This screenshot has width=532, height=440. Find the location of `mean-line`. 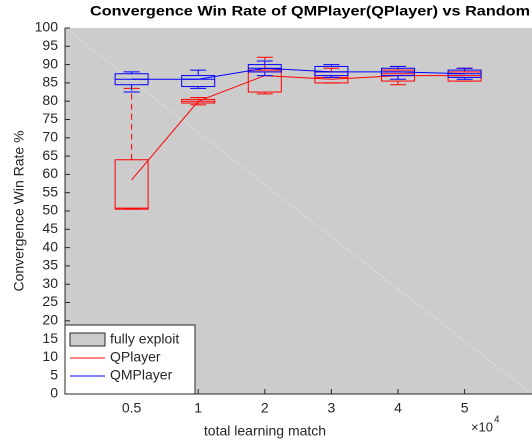

mean-line is located at coordinates (298, 73).